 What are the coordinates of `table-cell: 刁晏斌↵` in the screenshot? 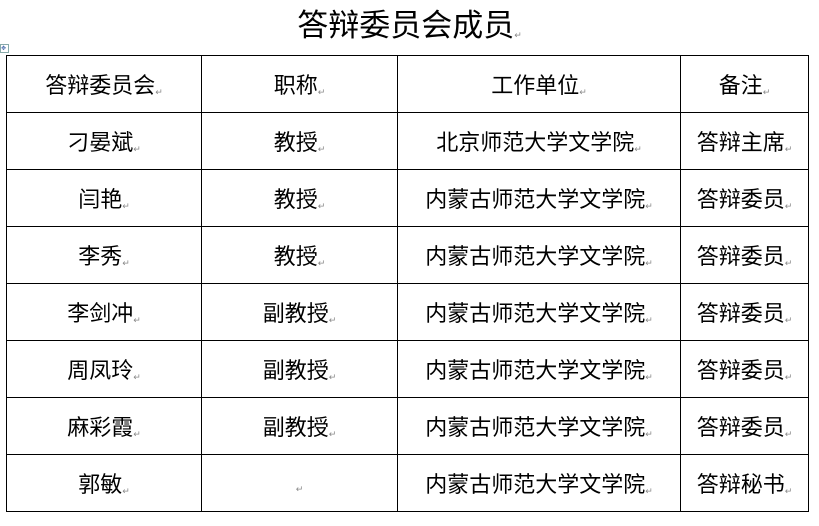 It's located at (104, 141).